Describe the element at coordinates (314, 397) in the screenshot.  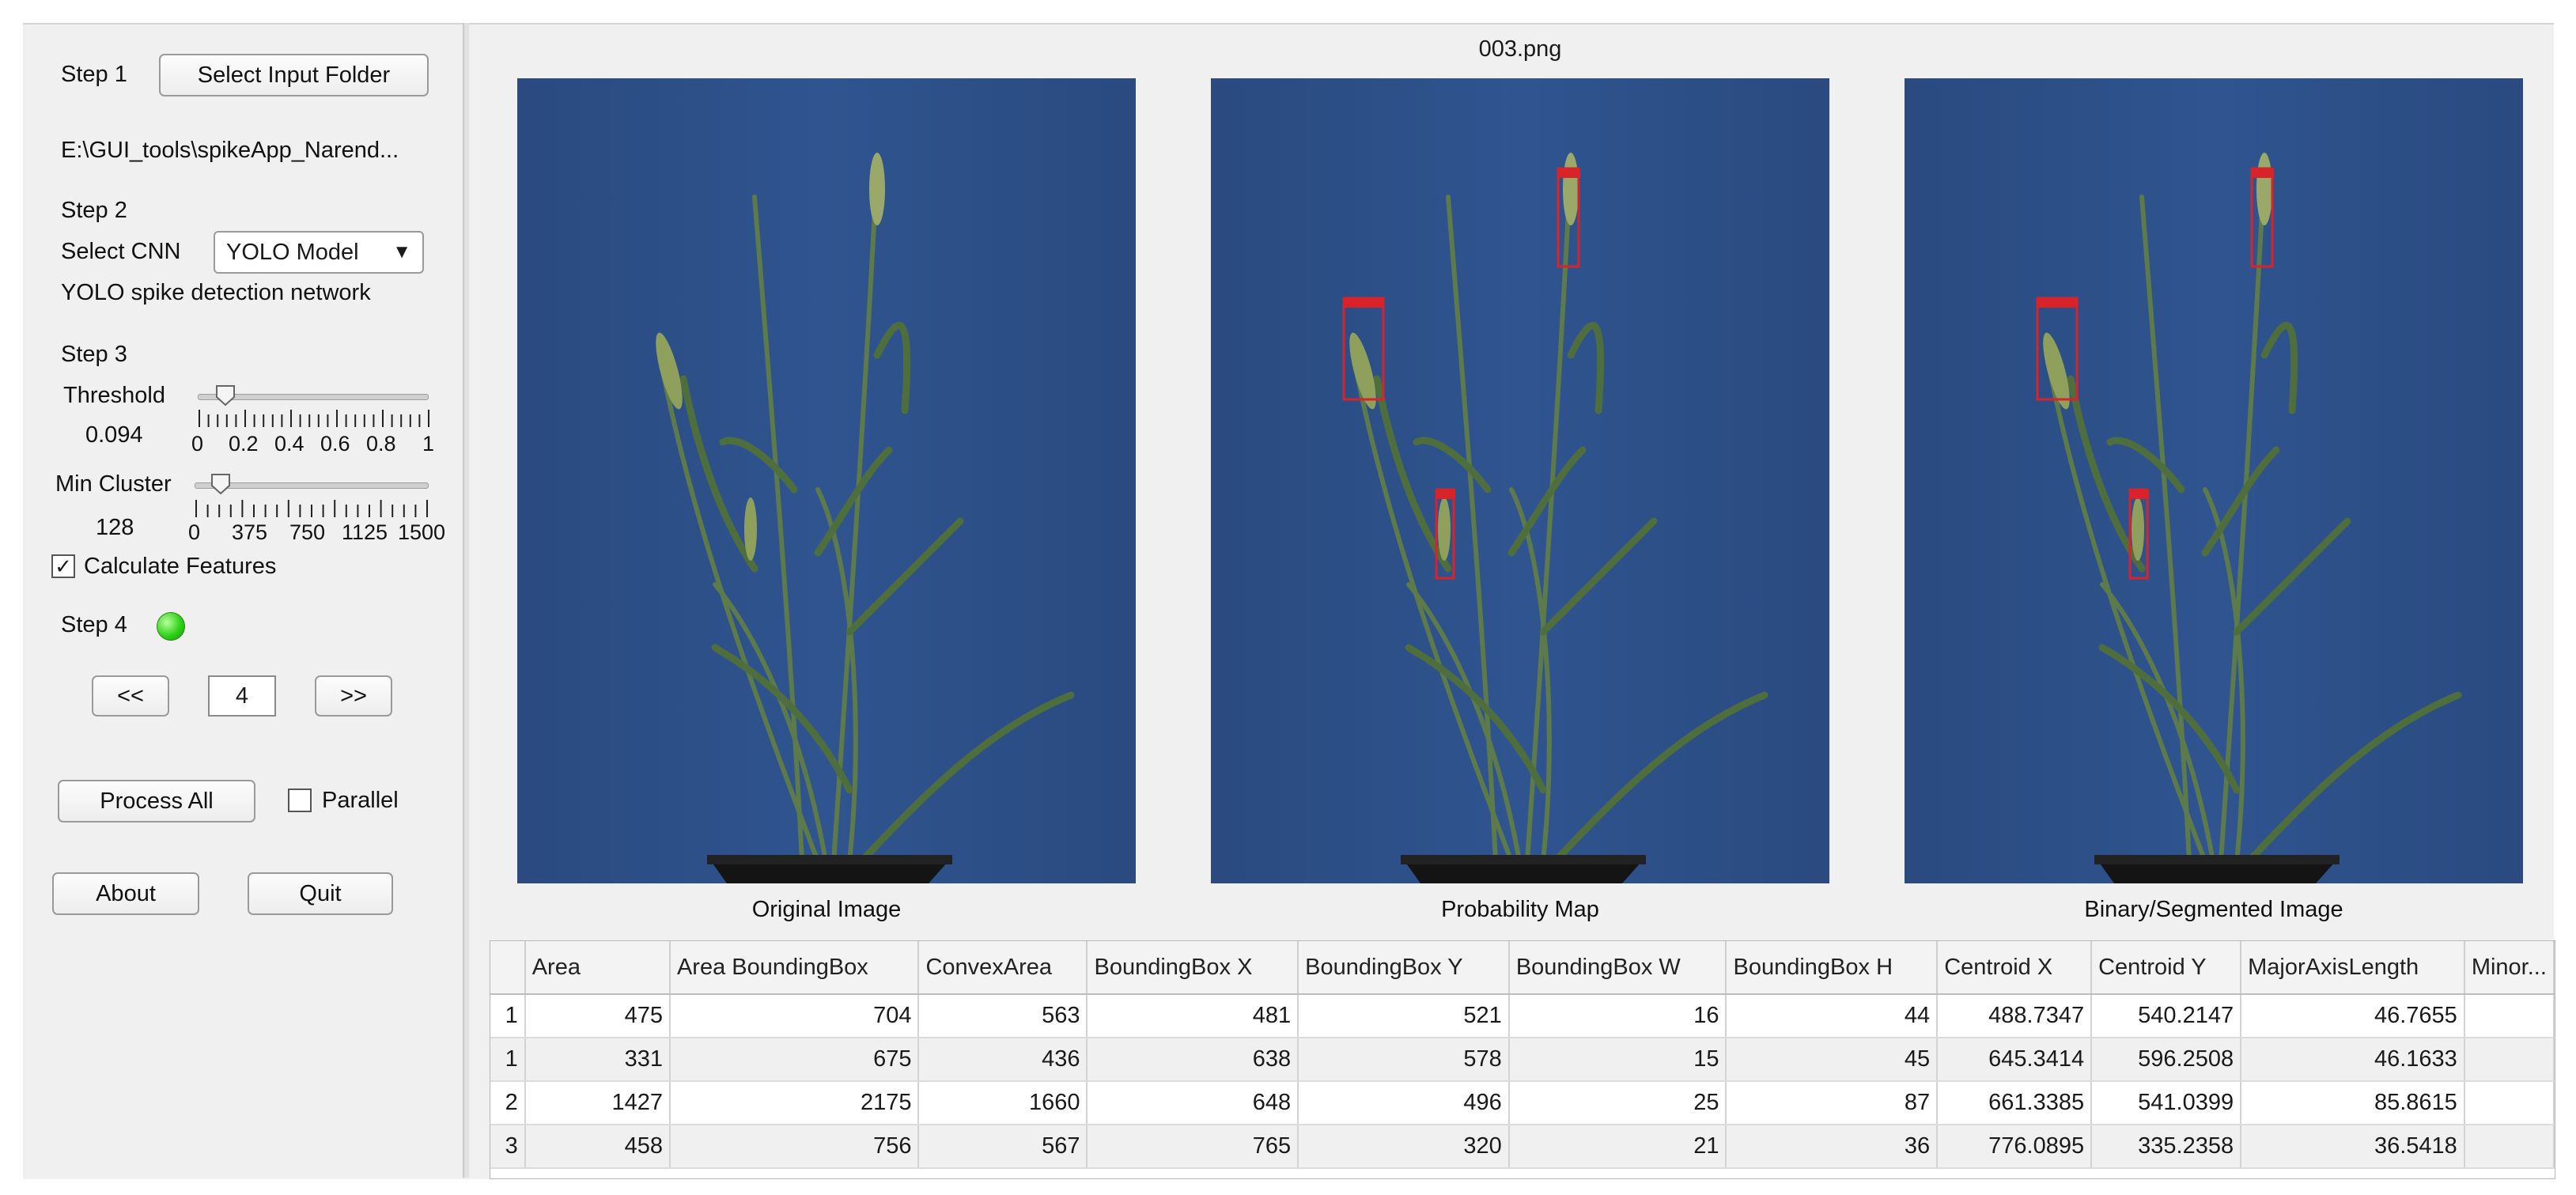
I see `threshold-slider` at that location.